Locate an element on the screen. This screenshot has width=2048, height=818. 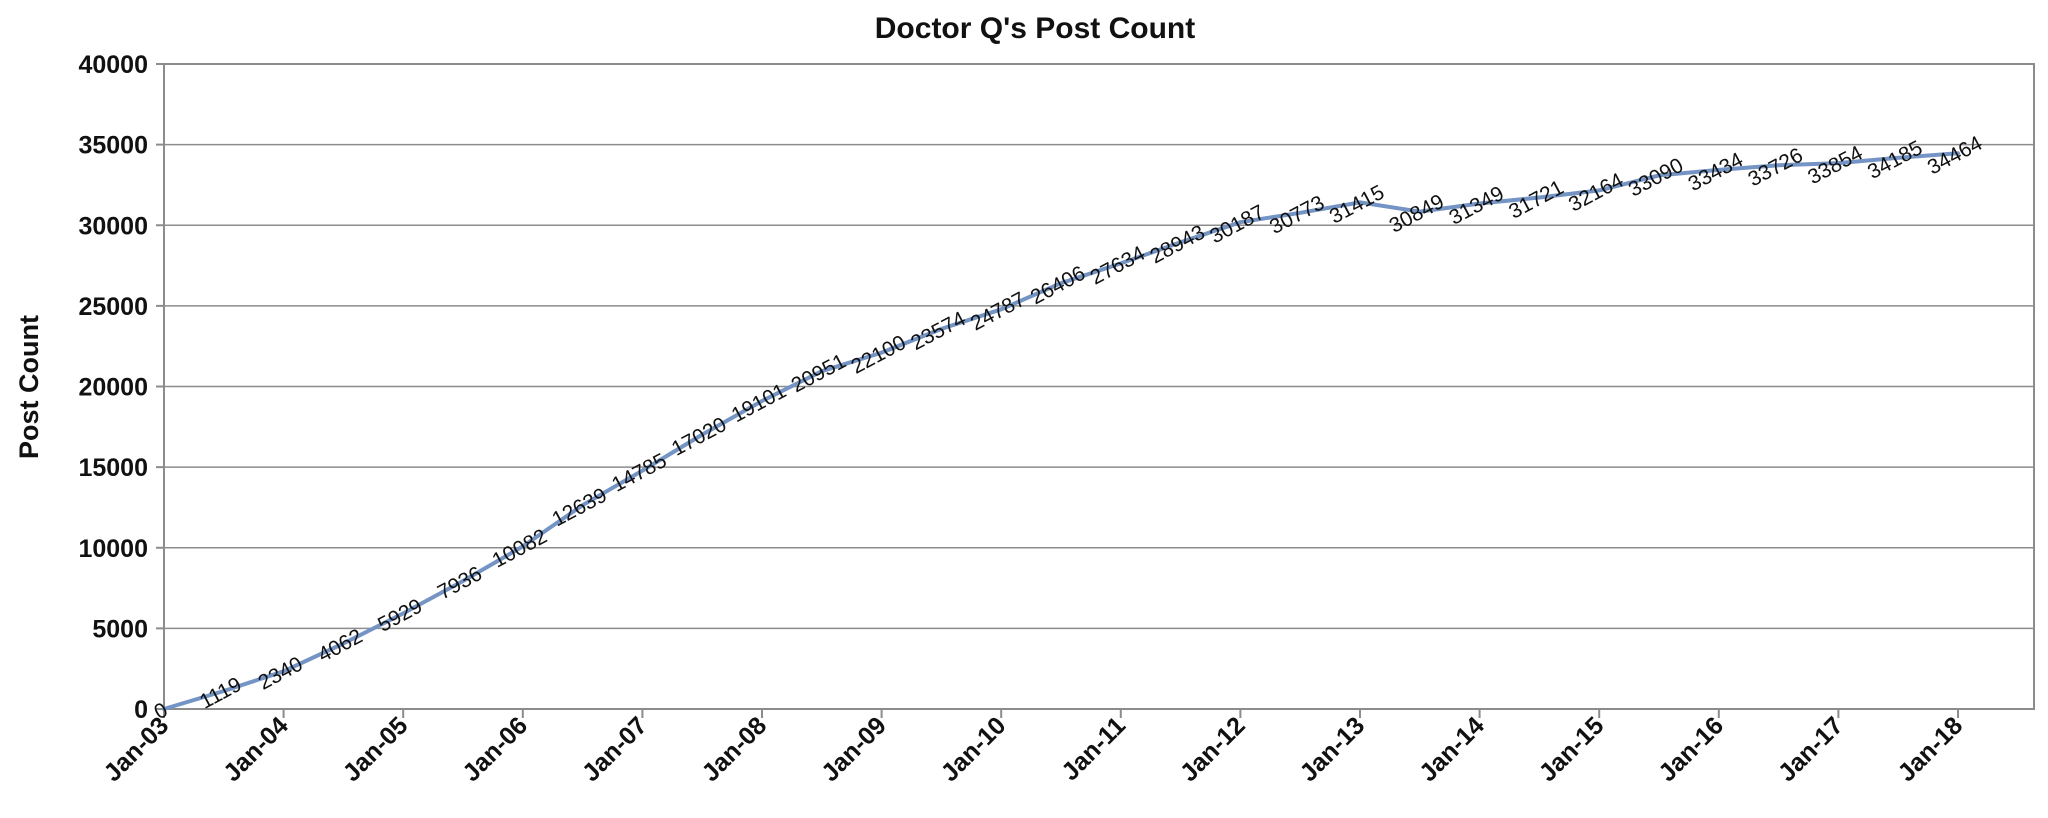
y-tick-label: 40000 is located at coordinates (113, 65).